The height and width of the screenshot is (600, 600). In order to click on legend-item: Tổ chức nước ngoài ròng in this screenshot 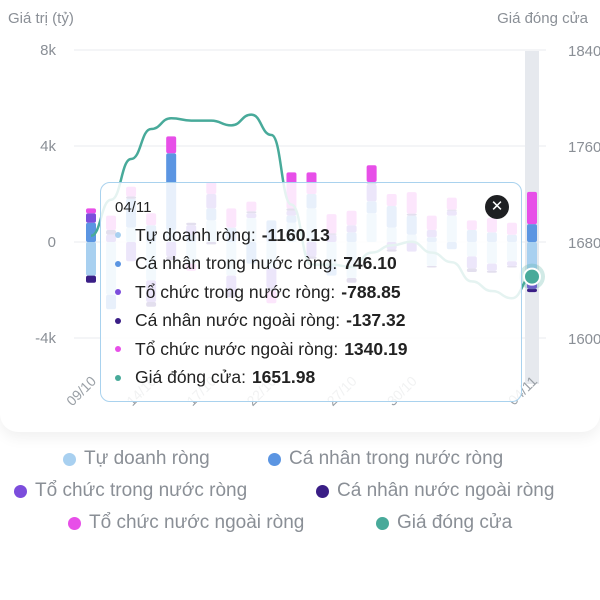, I will do `click(186, 523)`.